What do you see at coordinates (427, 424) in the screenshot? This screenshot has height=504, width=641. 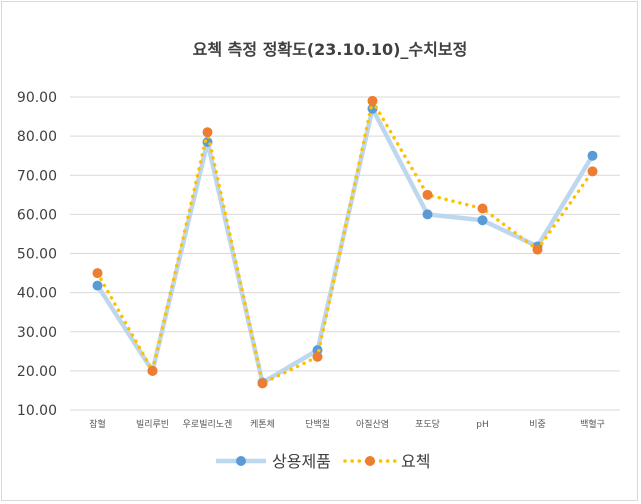 I see `x-tick-label: 포도당` at bounding box center [427, 424].